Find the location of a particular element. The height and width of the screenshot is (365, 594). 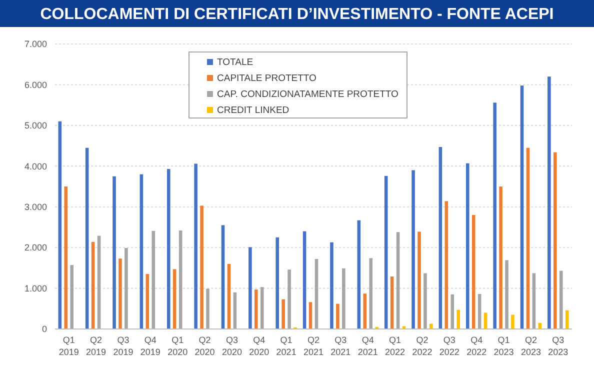

x-tick-label: Q4 2019 is located at coordinates (150, 346).